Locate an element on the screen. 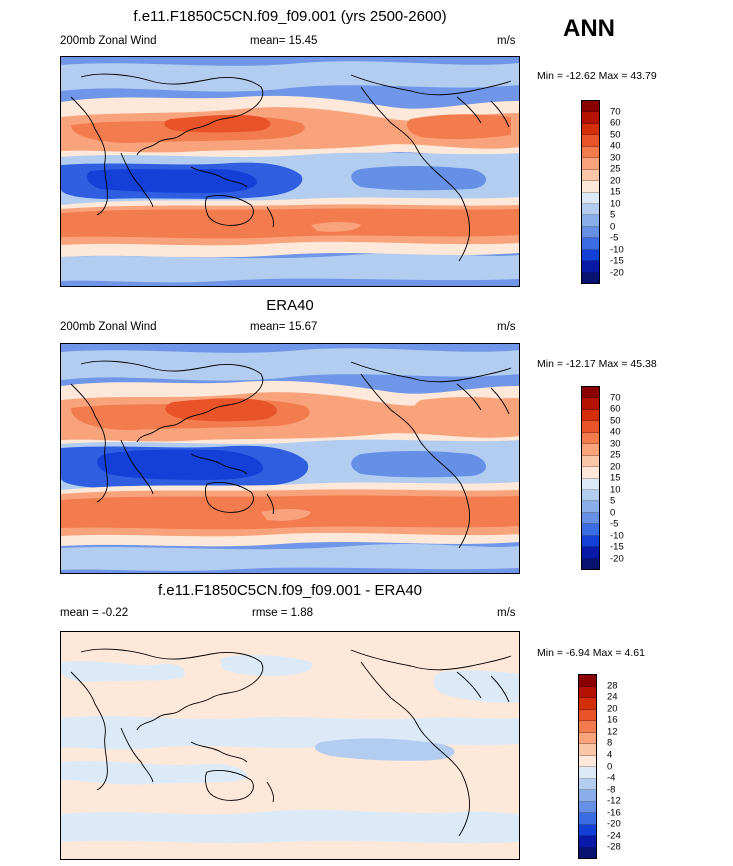 This screenshot has width=733, height=866. colorbar-tick-label: -28 is located at coordinates (614, 847).